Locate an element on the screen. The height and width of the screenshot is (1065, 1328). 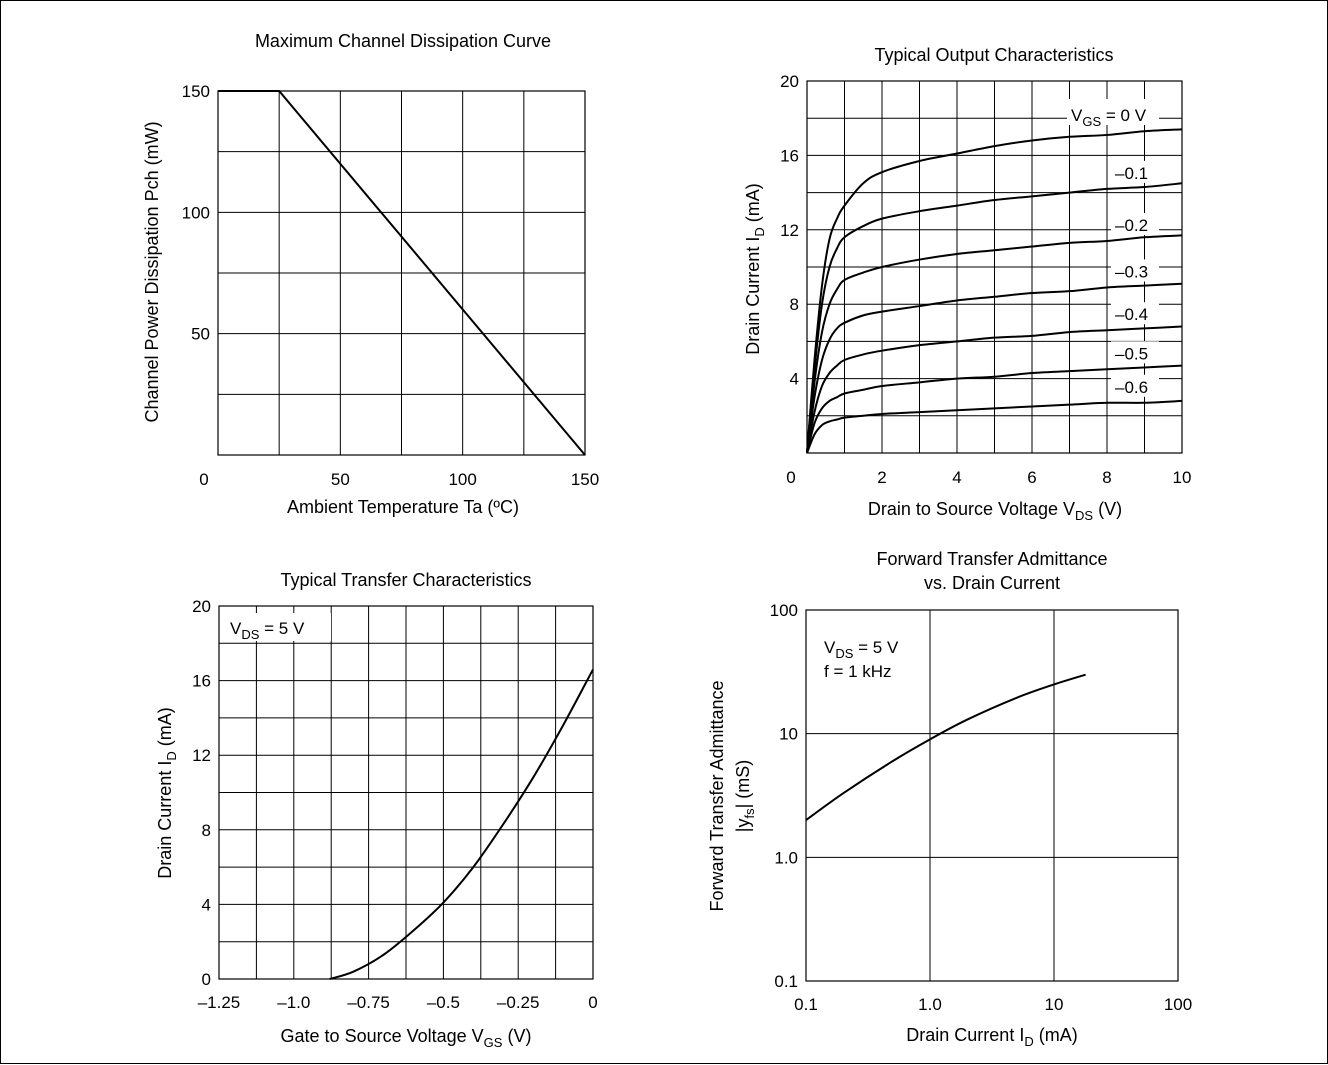
x-tick-label: 50 is located at coordinates (340, 479).